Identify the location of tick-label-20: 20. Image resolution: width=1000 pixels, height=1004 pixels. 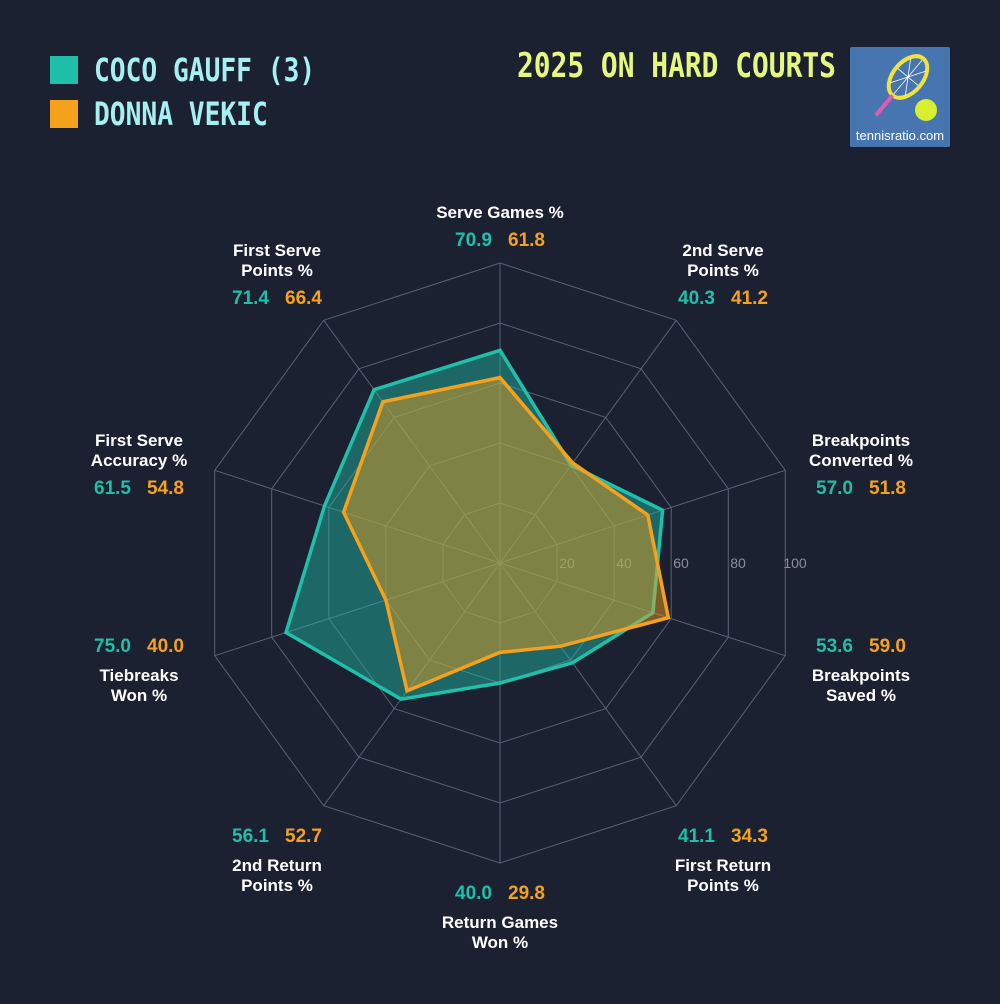
(567, 563).